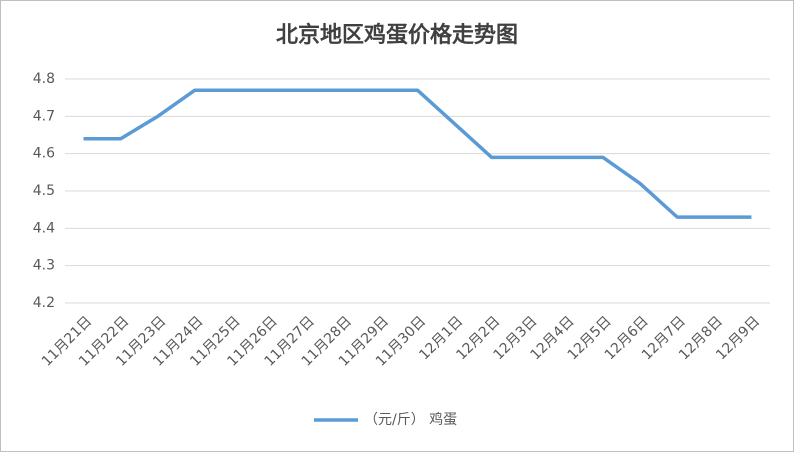  What do you see at coordinates (44, 79) in the screenshot?
I see `y-tick-label: 4.8` at bounding box center [44, 79].